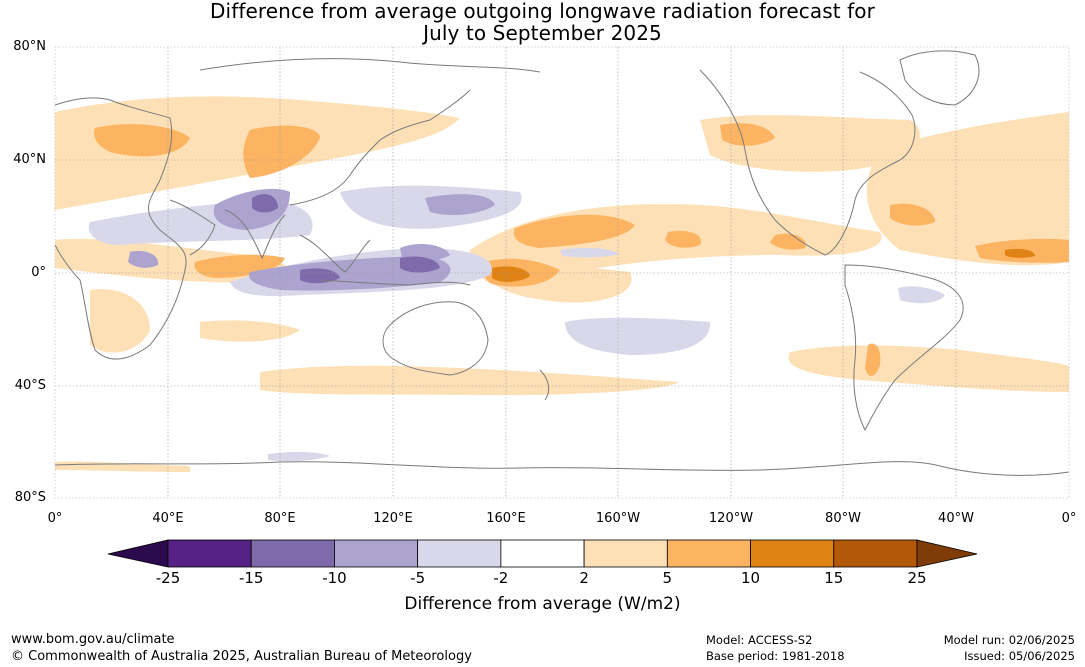 The width and height of the screenshot is (1085, 667). What do you see at coordinates (55, 518) in the screenshot?
I see `lon-label-0-left: 0°` at bounding box center [55, 518].